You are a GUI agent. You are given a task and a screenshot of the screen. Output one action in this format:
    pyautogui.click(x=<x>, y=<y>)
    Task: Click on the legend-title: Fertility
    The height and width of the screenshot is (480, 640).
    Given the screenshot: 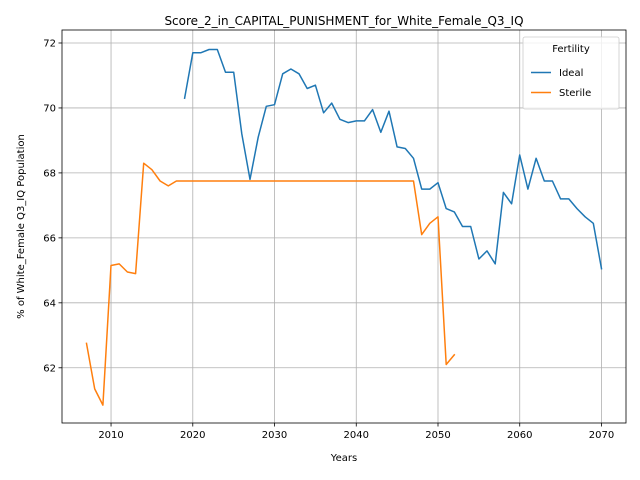 What is the action you would take?
    pyautogui.click(x=571, y=49)
    